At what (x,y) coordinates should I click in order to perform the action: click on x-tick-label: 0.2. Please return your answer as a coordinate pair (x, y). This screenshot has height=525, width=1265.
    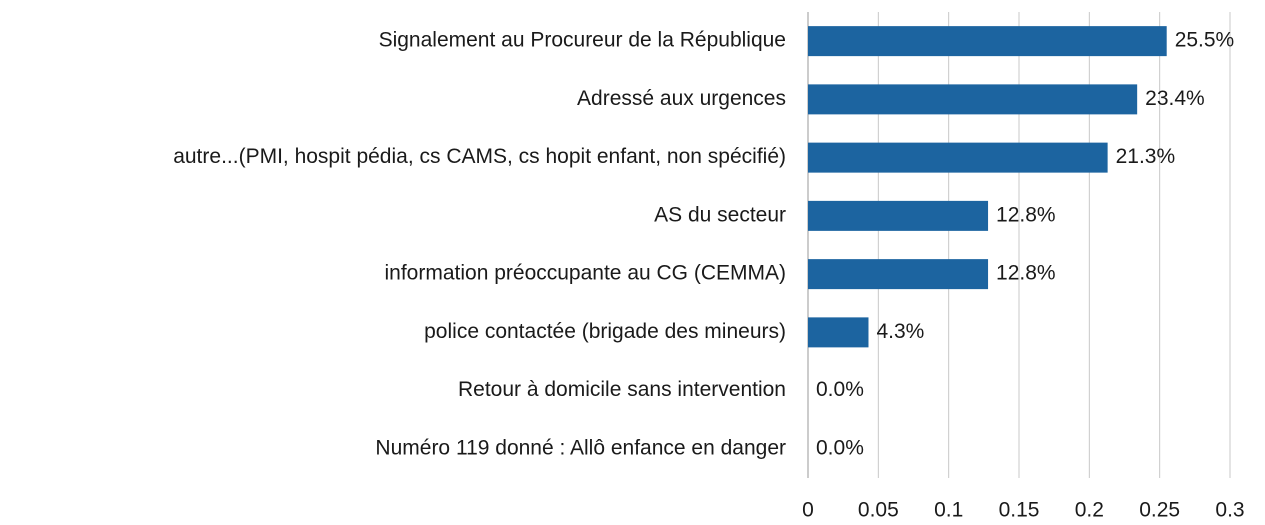
    Looking at the image, I should click on (1089, 510).